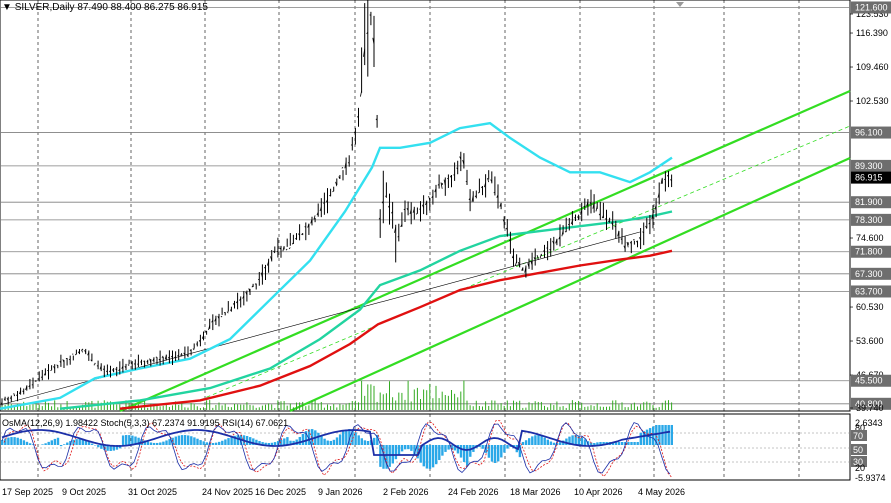 This screenshot has width=891, height=503. I want to click on price-tag-text: 40.800, so click(869, 404).